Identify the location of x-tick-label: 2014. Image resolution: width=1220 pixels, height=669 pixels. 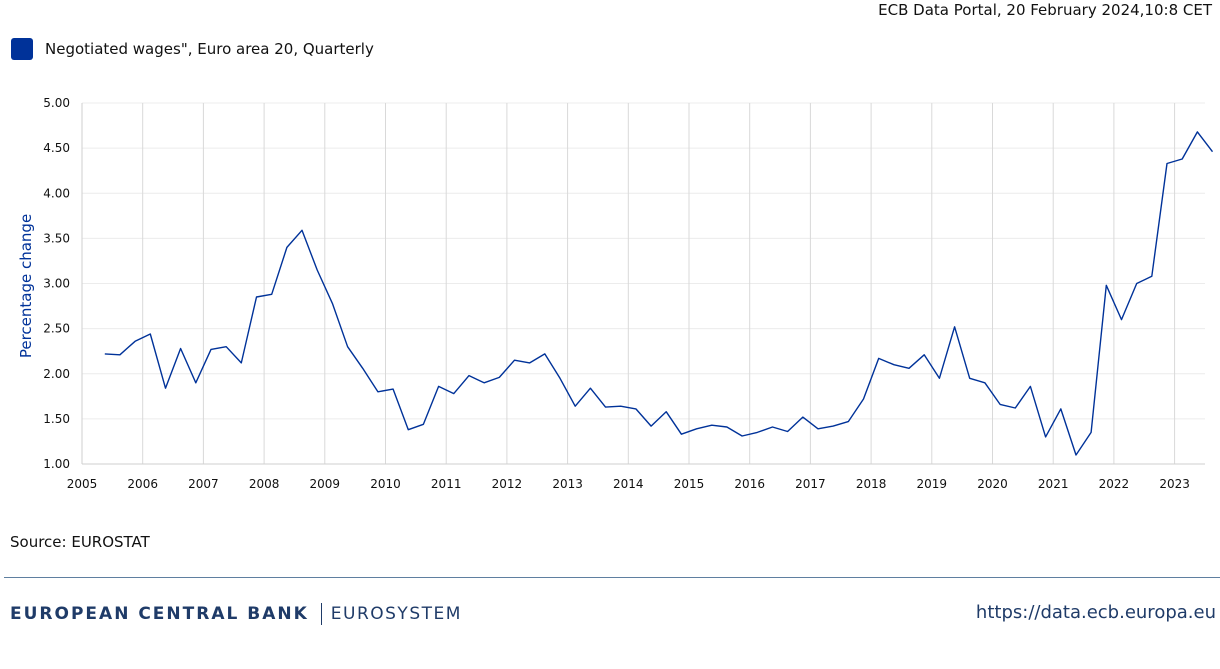
(628, 484).